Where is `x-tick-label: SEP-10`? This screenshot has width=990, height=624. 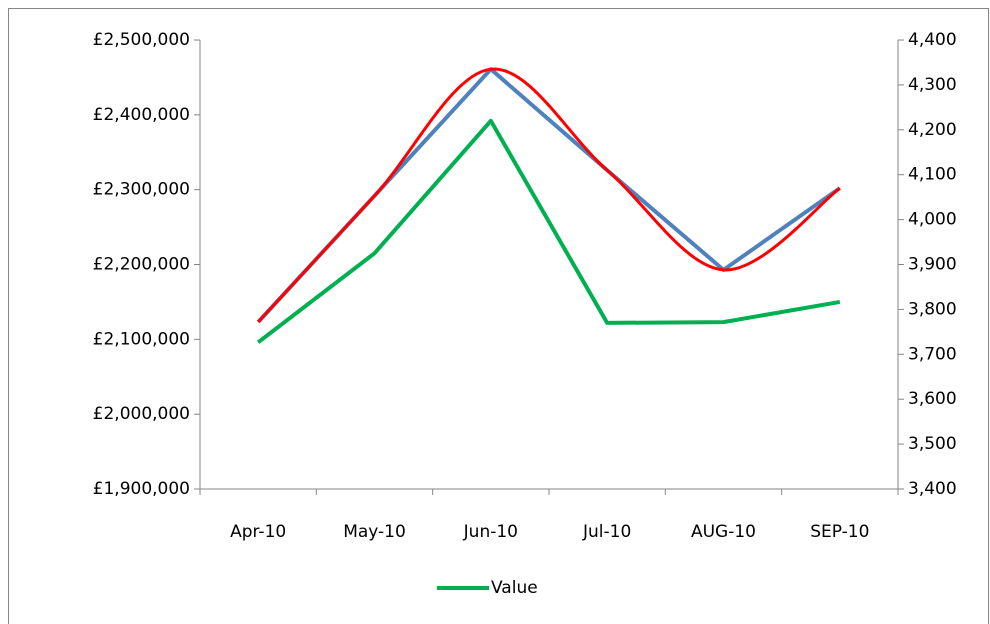
x-tick-label: SEP-10 is located at coordinates (839, 532).